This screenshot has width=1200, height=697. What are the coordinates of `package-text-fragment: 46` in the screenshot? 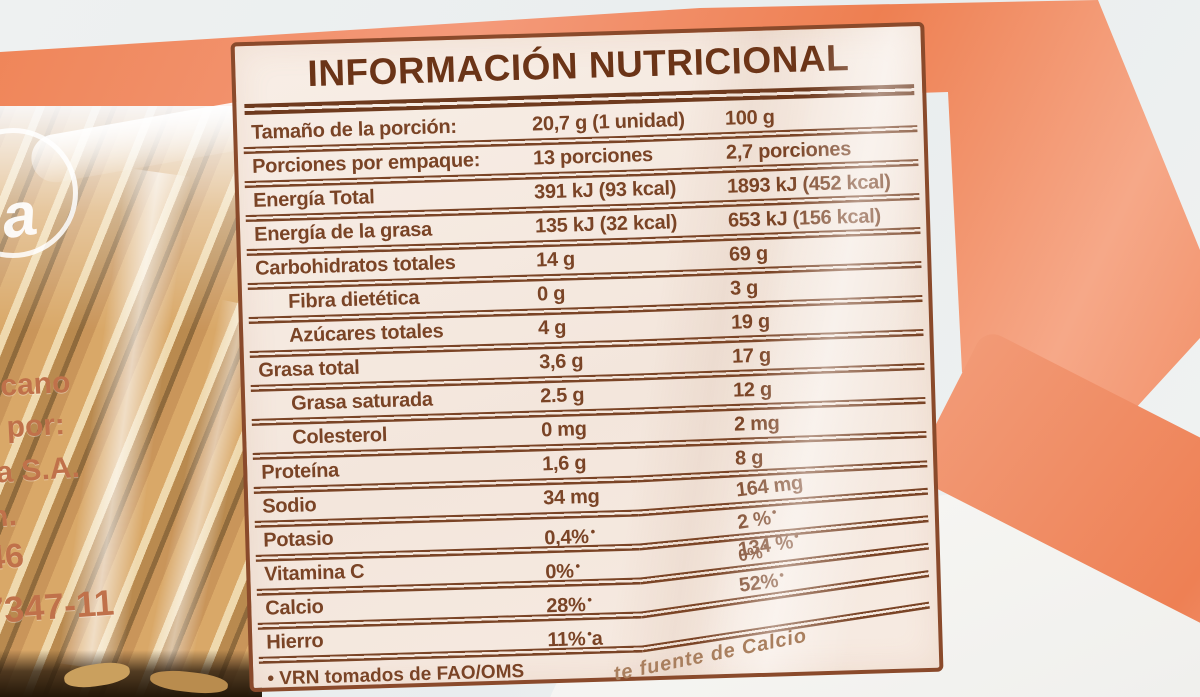 It's located at (13, 557).